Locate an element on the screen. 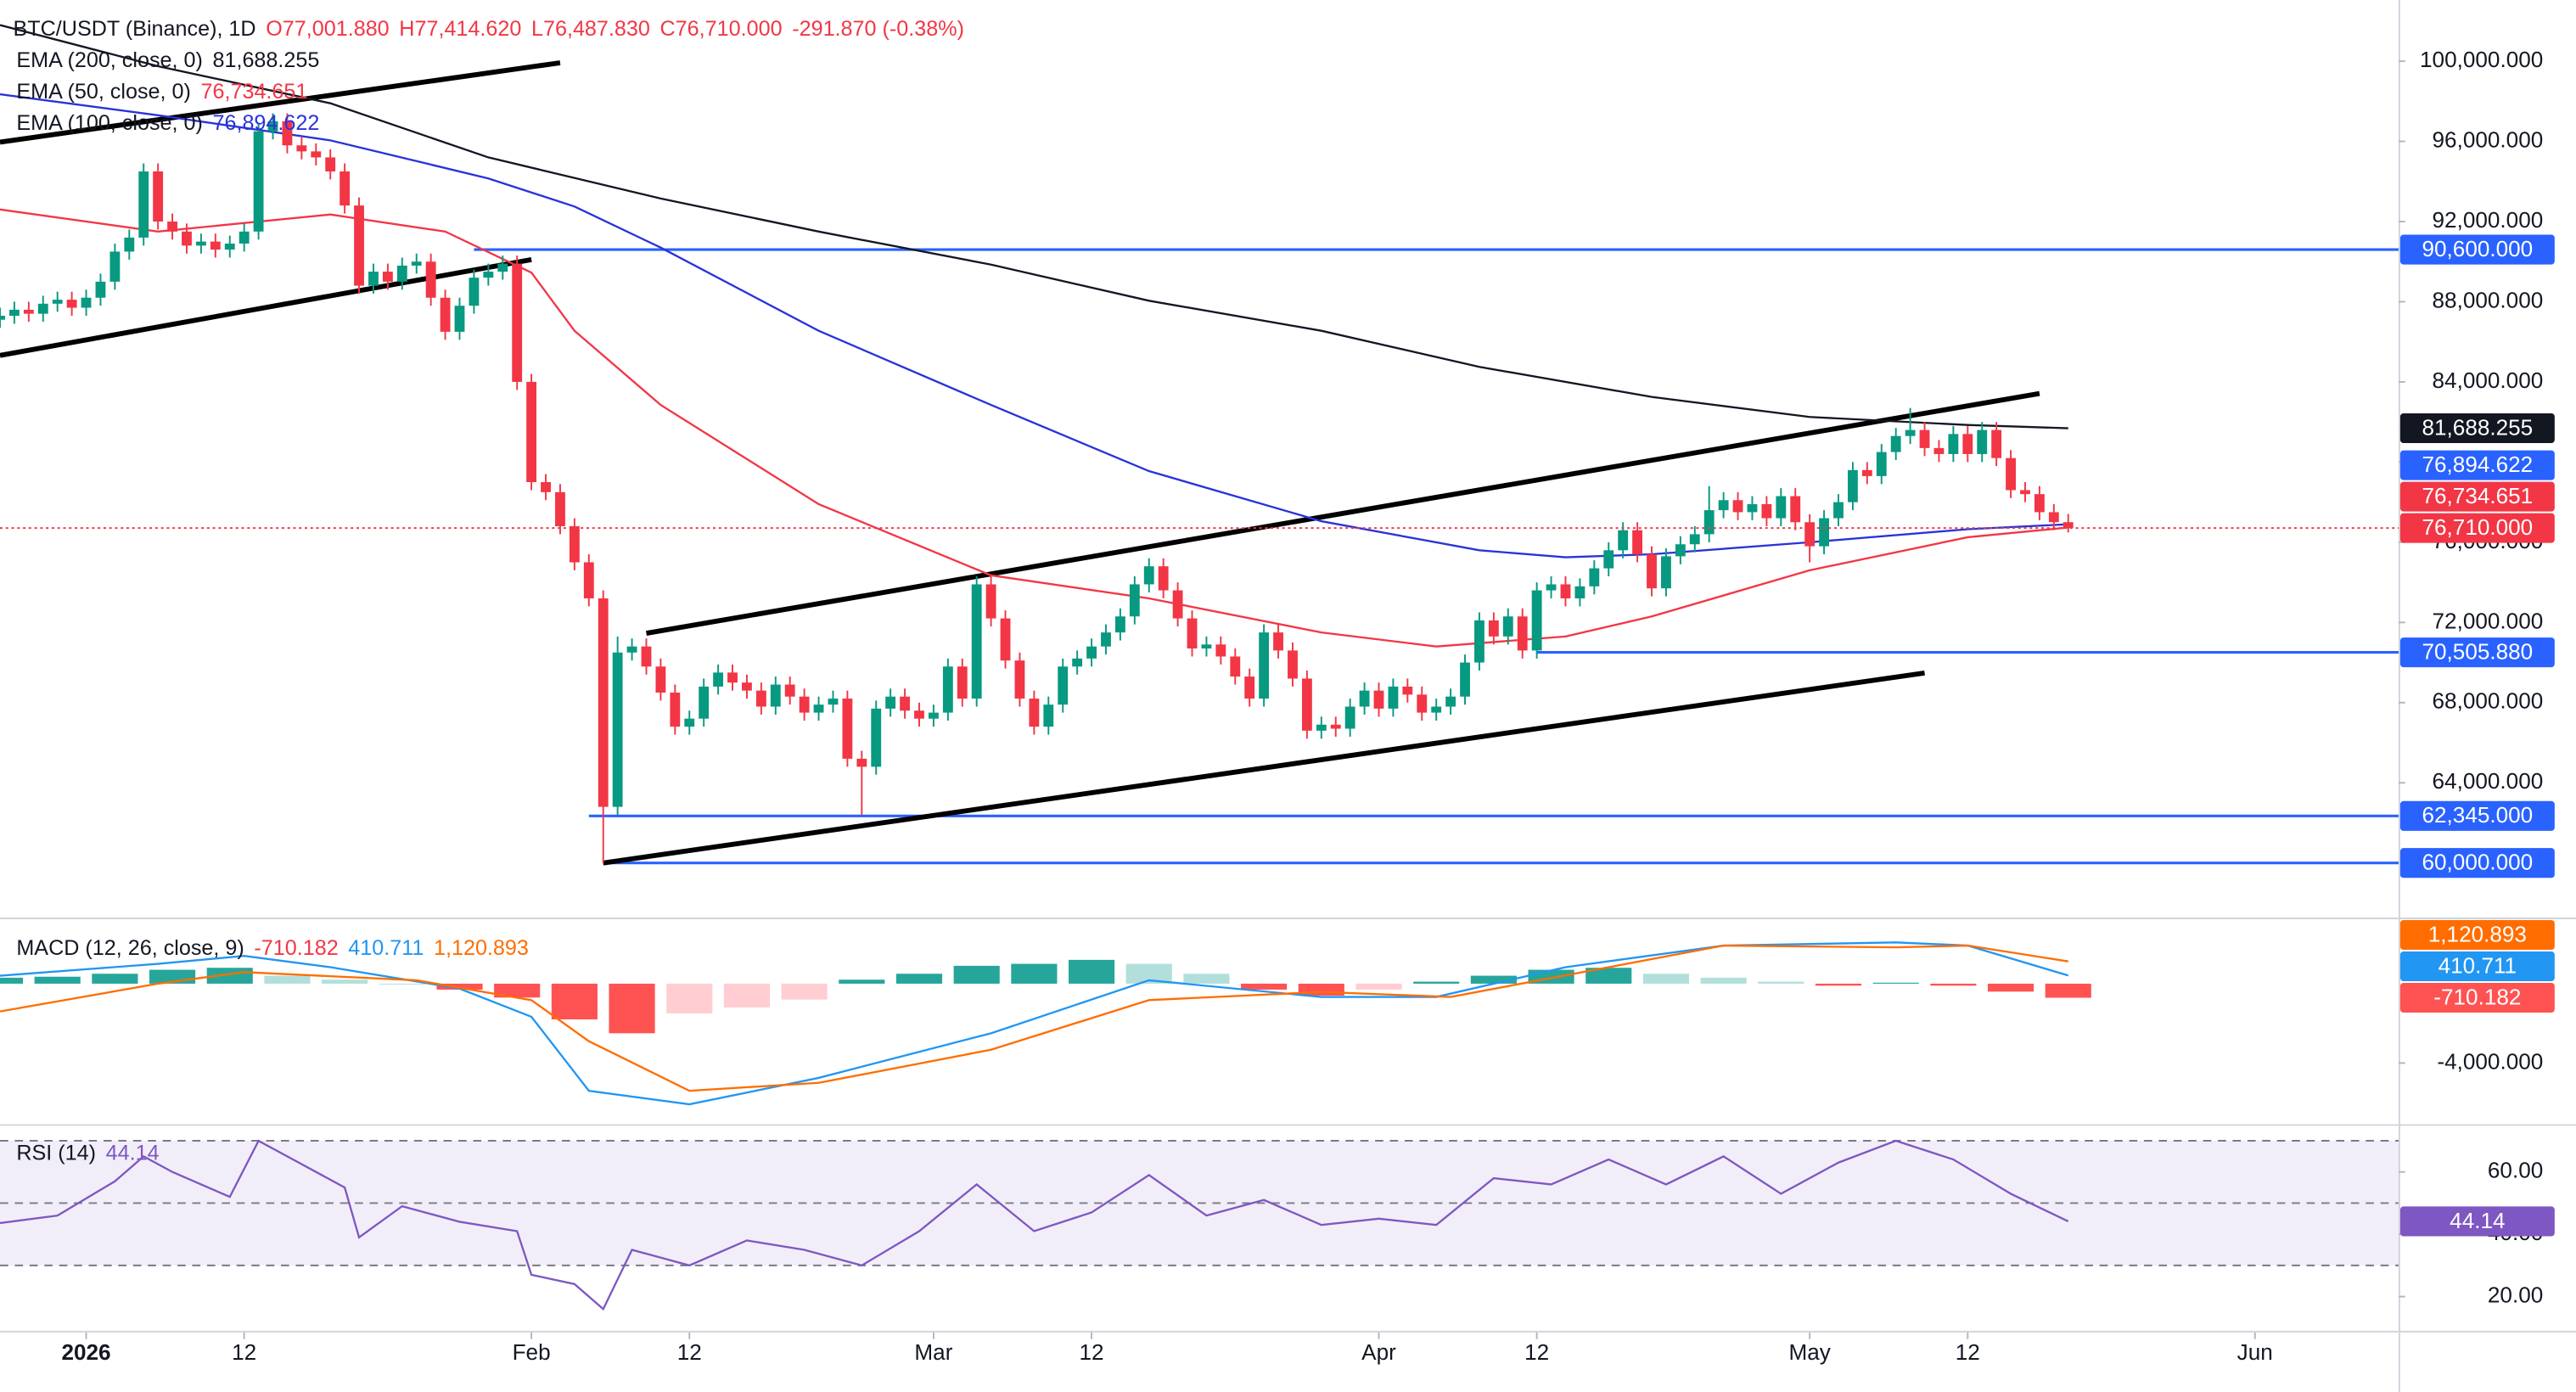 The height and width of the screenshot is (1392, 2576). y-tick-label: 20.00 is located at coordinates (2515, 1294).